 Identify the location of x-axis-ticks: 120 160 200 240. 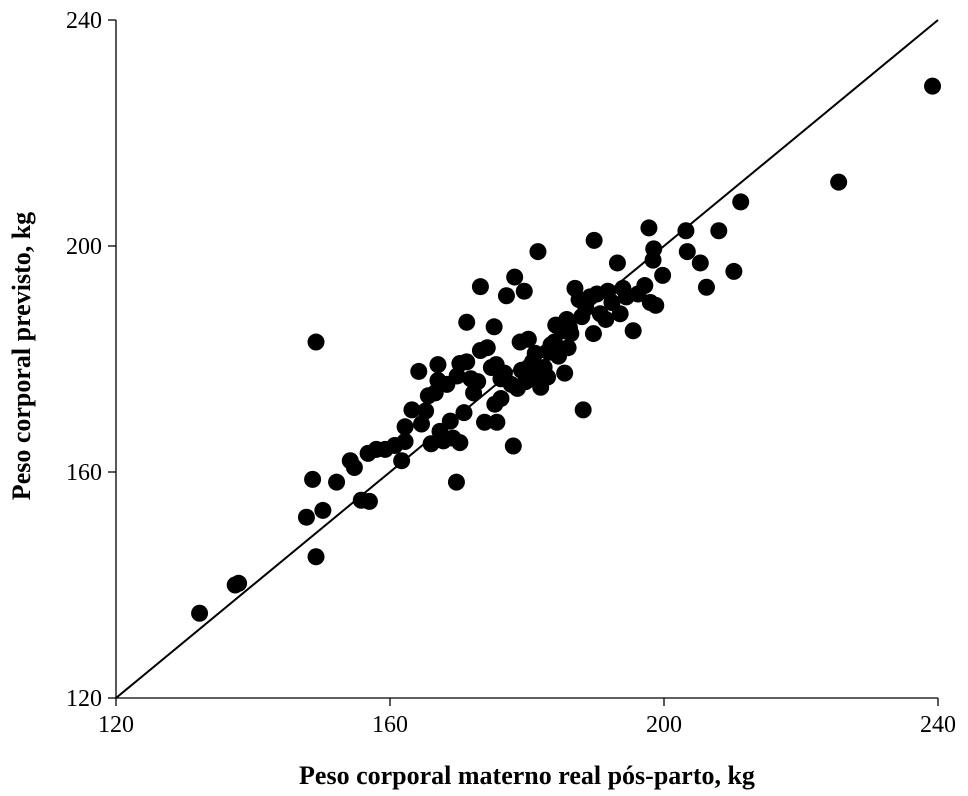
(527, 718).